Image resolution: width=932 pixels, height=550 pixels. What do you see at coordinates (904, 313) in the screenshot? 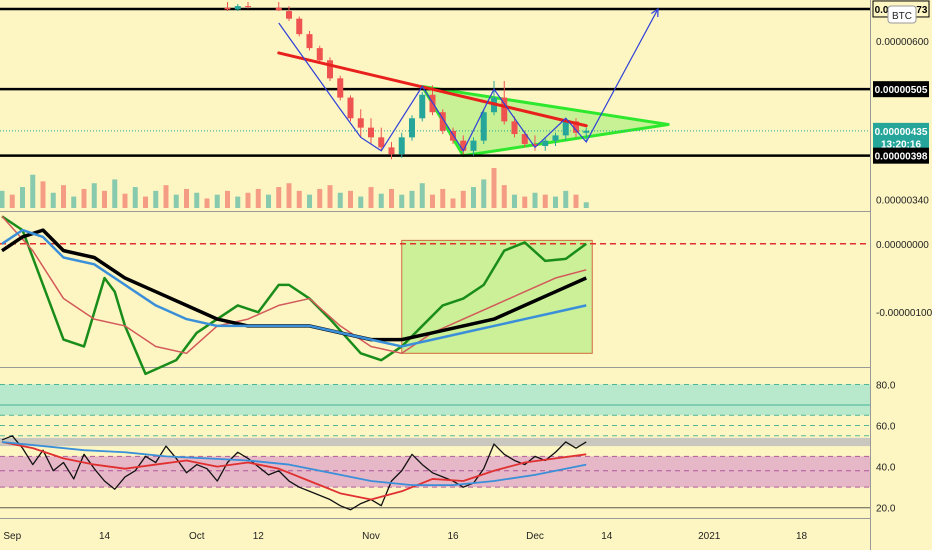
I see `macd-tick-label: -0.00000100` at bounding box center [904, 313].